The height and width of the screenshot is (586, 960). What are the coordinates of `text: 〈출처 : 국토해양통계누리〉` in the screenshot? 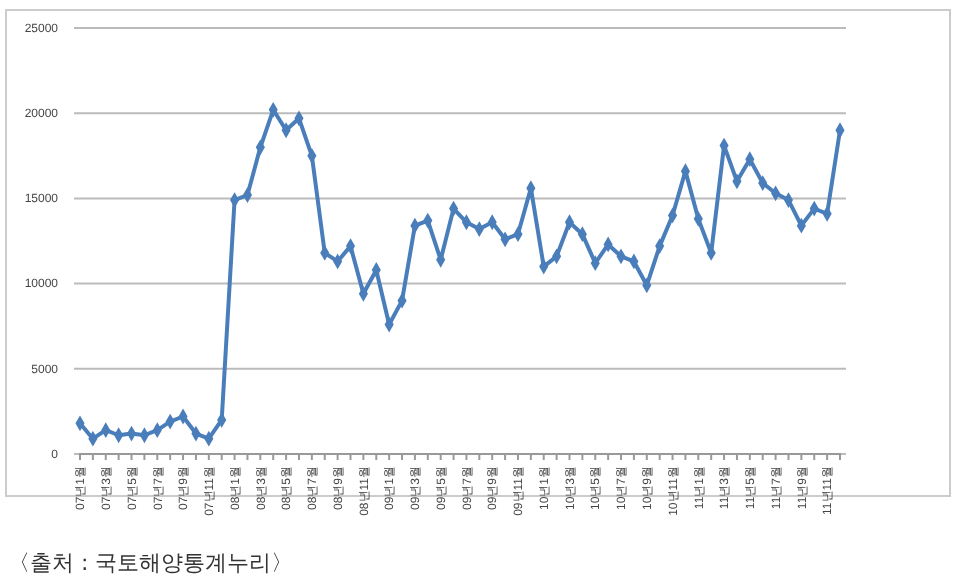 It's located at (151, 563).